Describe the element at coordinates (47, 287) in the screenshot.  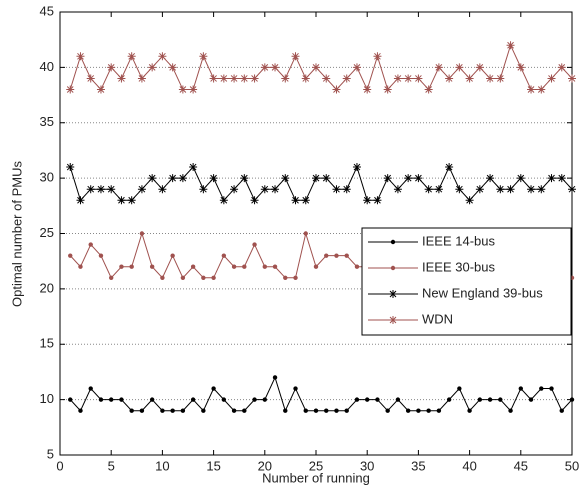
I see `y-tick-label: 20` at that location.